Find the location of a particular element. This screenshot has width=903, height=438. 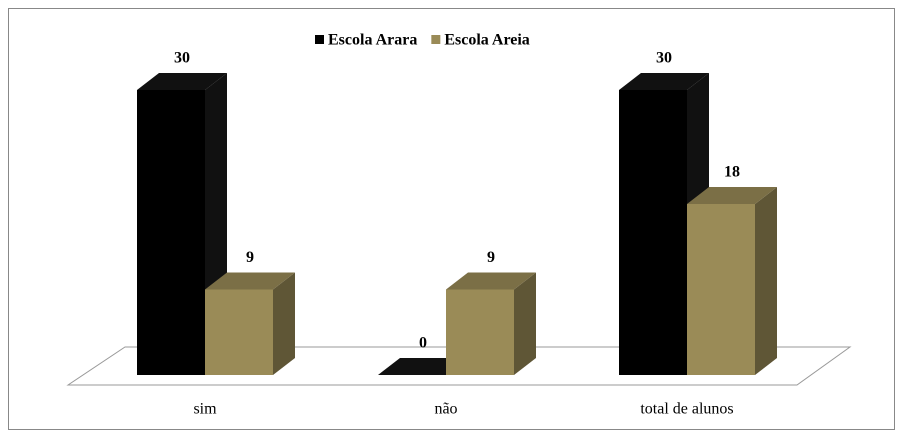

data-label: 18 is located at coordinates (732, 172).